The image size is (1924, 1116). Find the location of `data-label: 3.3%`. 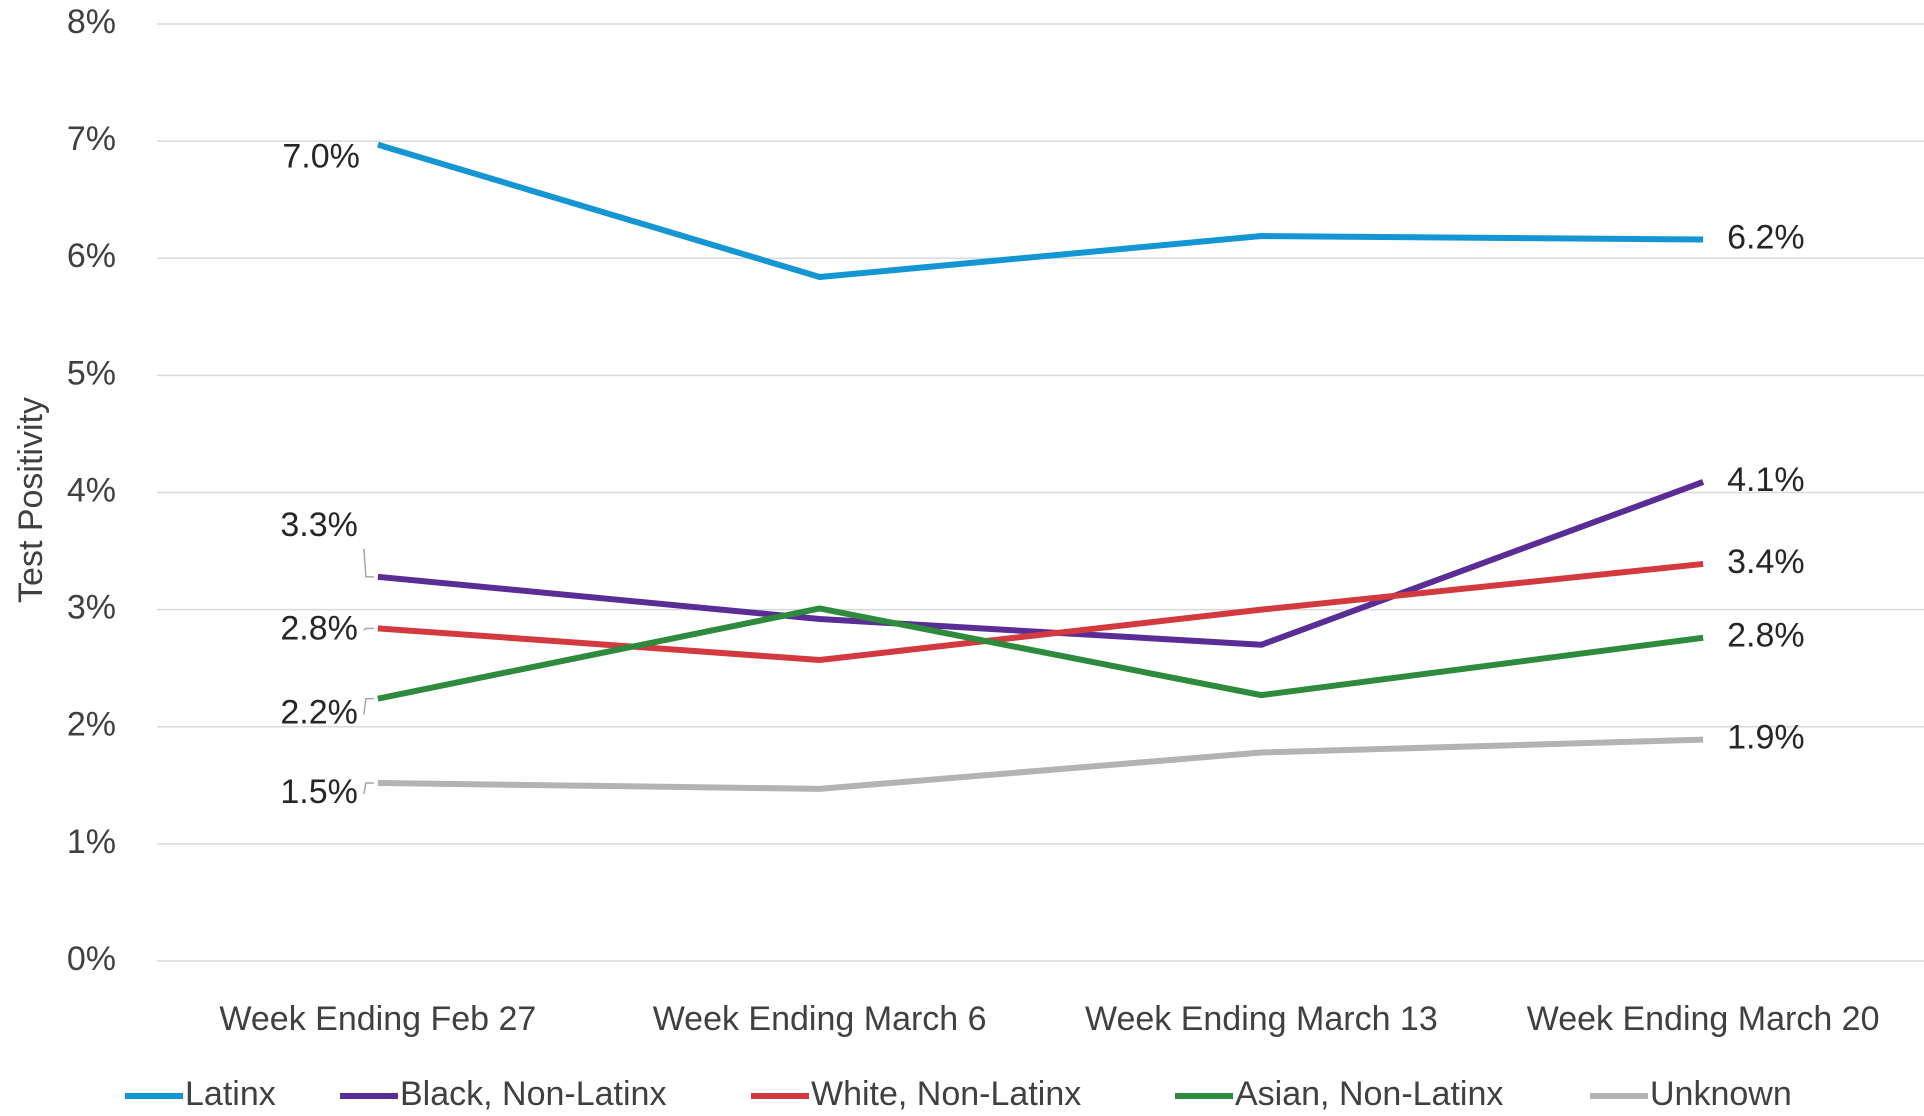

data-label: 3.3% is located at coordinates (319, 525).